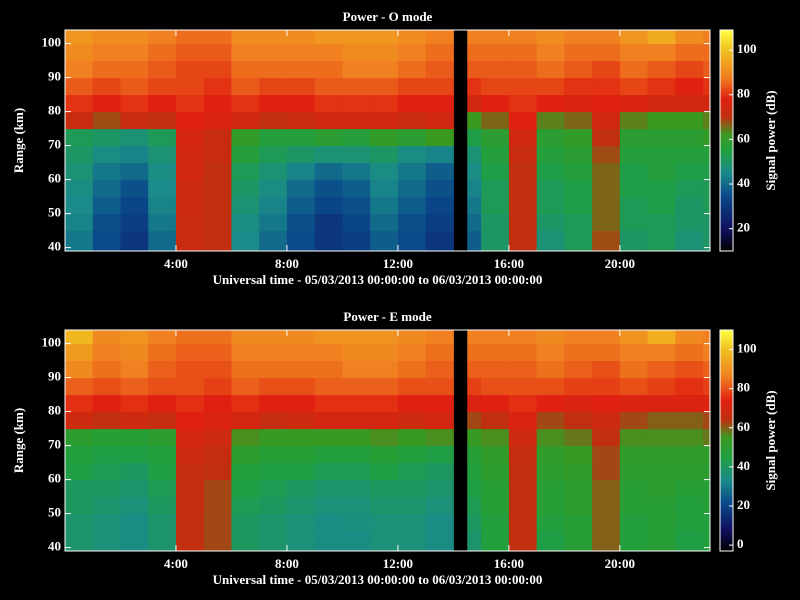  What do you see at coordinates (54, 512) in the screenshot?
I see `y-tick-label: 50` at bounding box center [54, 512].